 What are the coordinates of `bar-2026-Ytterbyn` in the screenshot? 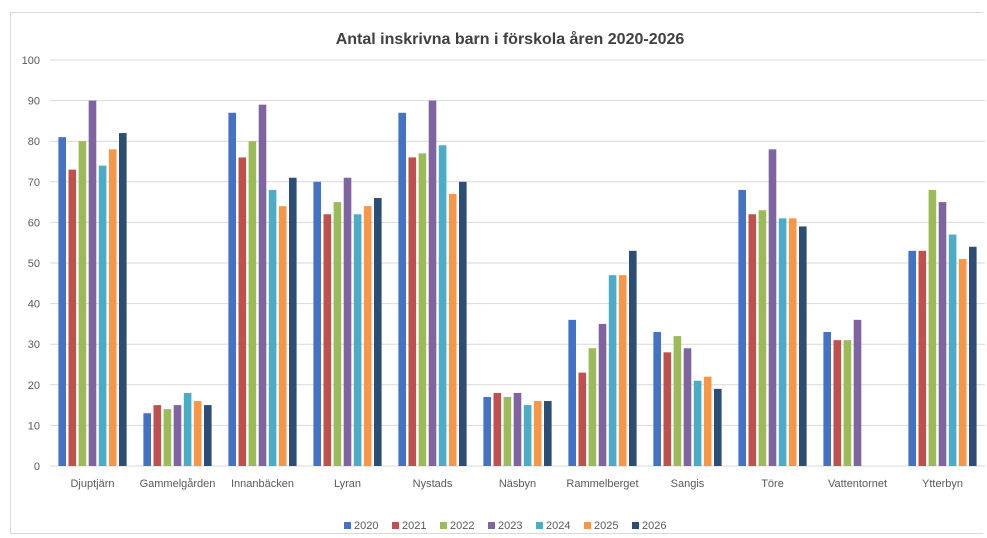 It's located at (973, 356).